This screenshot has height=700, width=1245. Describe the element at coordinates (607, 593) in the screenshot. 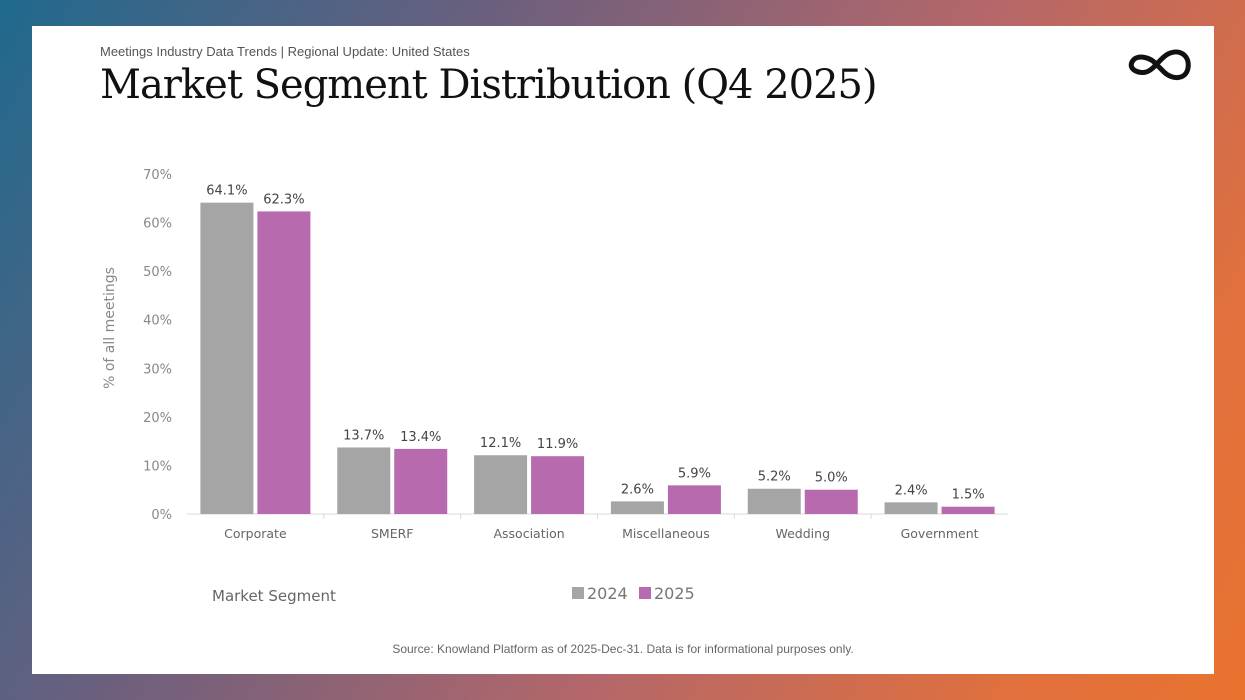

I see `legend-label: 2024` at that location.